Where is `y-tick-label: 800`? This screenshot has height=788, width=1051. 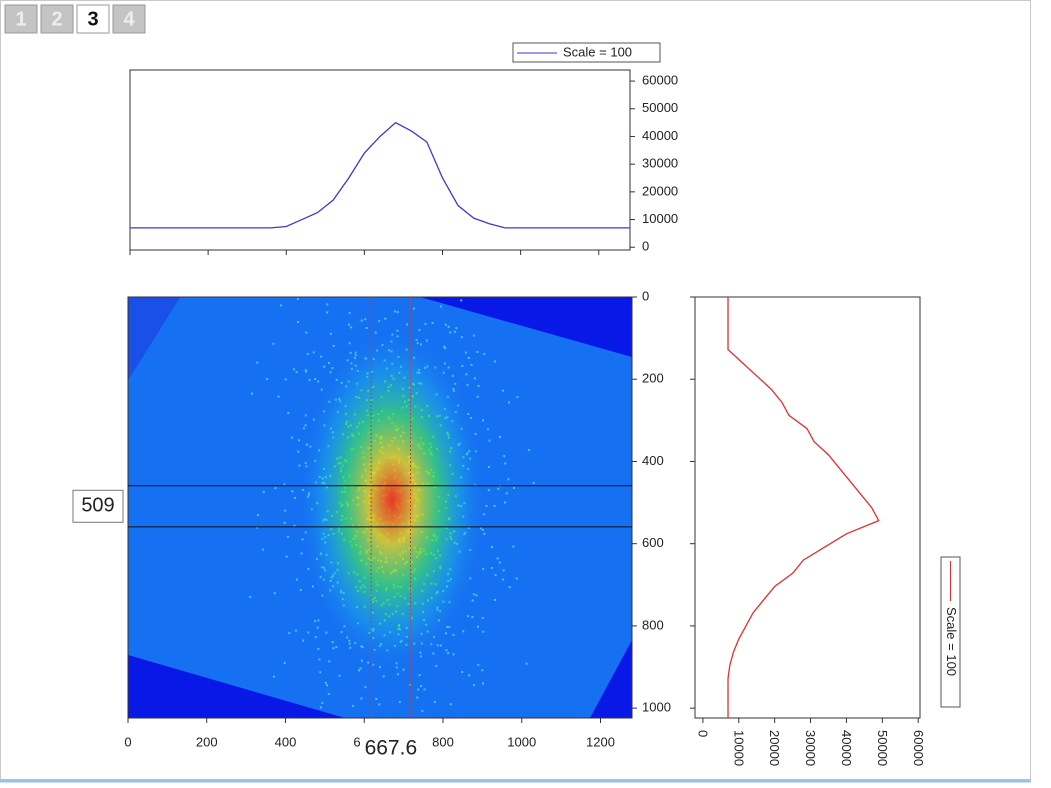
y-tick-label: 800 is located at coordinates (653, 624).